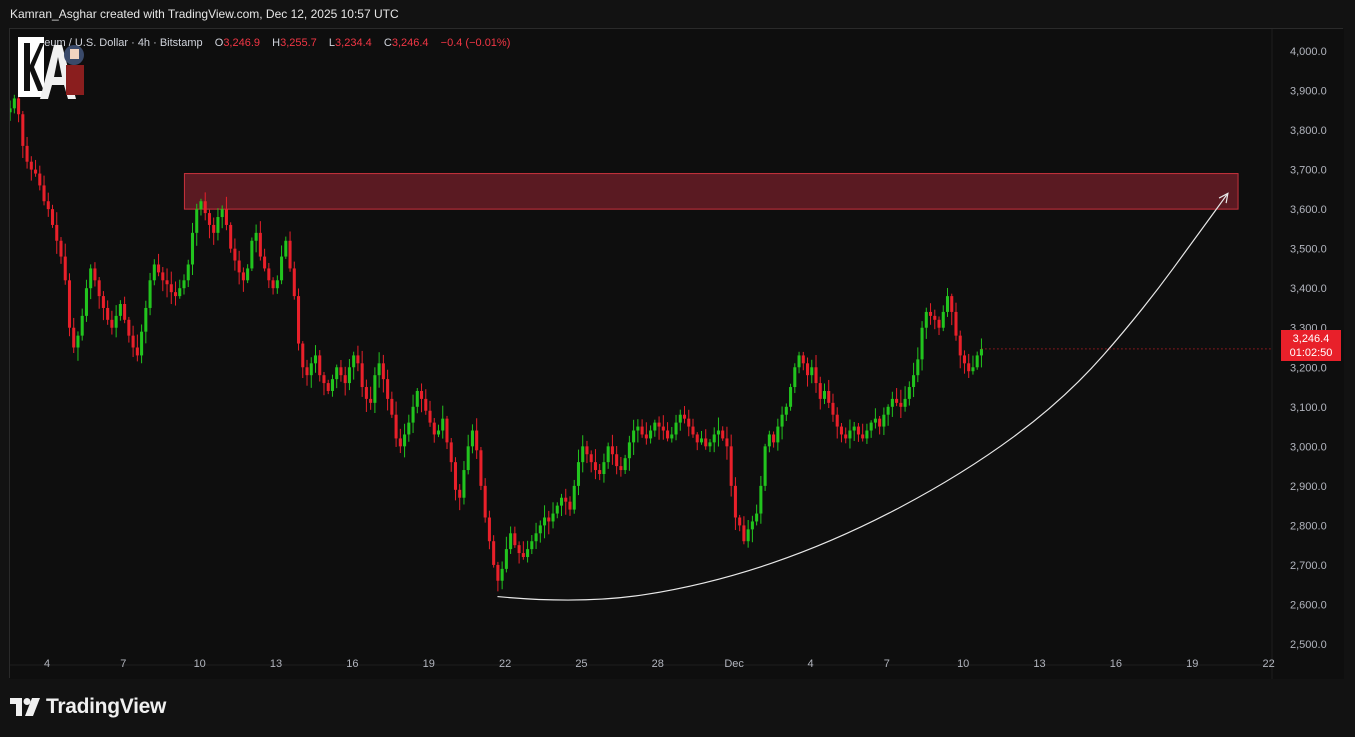 The image size is (1355, 737). Describe the element at coordinates (1308, 526) in the screenshot. I see `y-tick-label: 2,800.0` at that location.